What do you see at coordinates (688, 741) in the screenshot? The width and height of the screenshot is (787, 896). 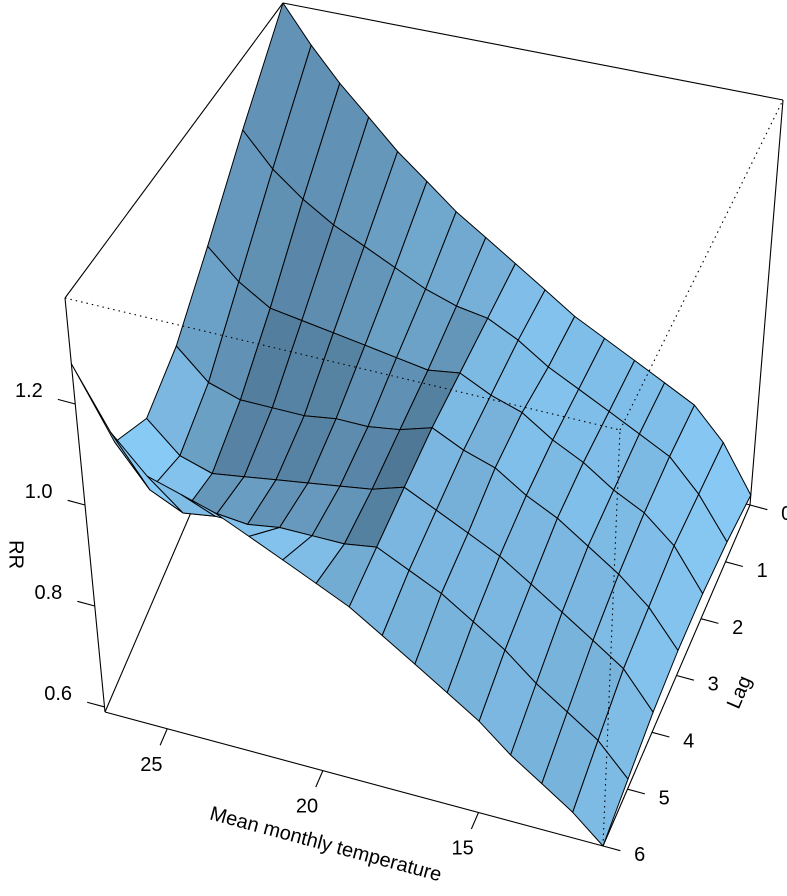 I see `y-tick-label: 4` at bounding box center [688, 741].